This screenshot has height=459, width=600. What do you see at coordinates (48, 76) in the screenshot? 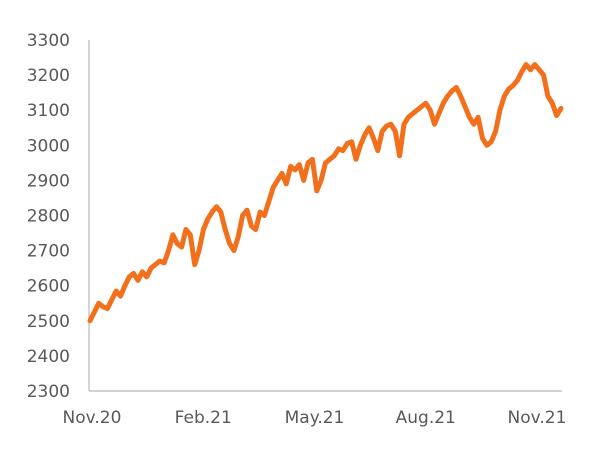
I see `y-tick-label: 3200` at bounding box center [48, 76].